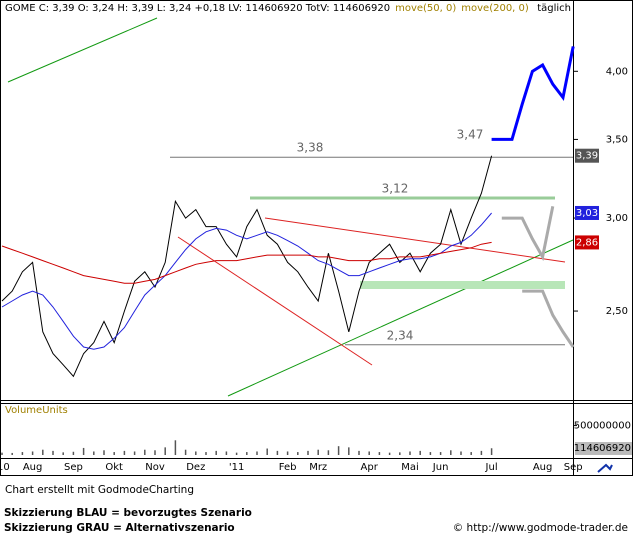 The image size is (633, 539). Describe the element at coordinates (462, 285) in the screenshot. I see `support-zone` at that location.